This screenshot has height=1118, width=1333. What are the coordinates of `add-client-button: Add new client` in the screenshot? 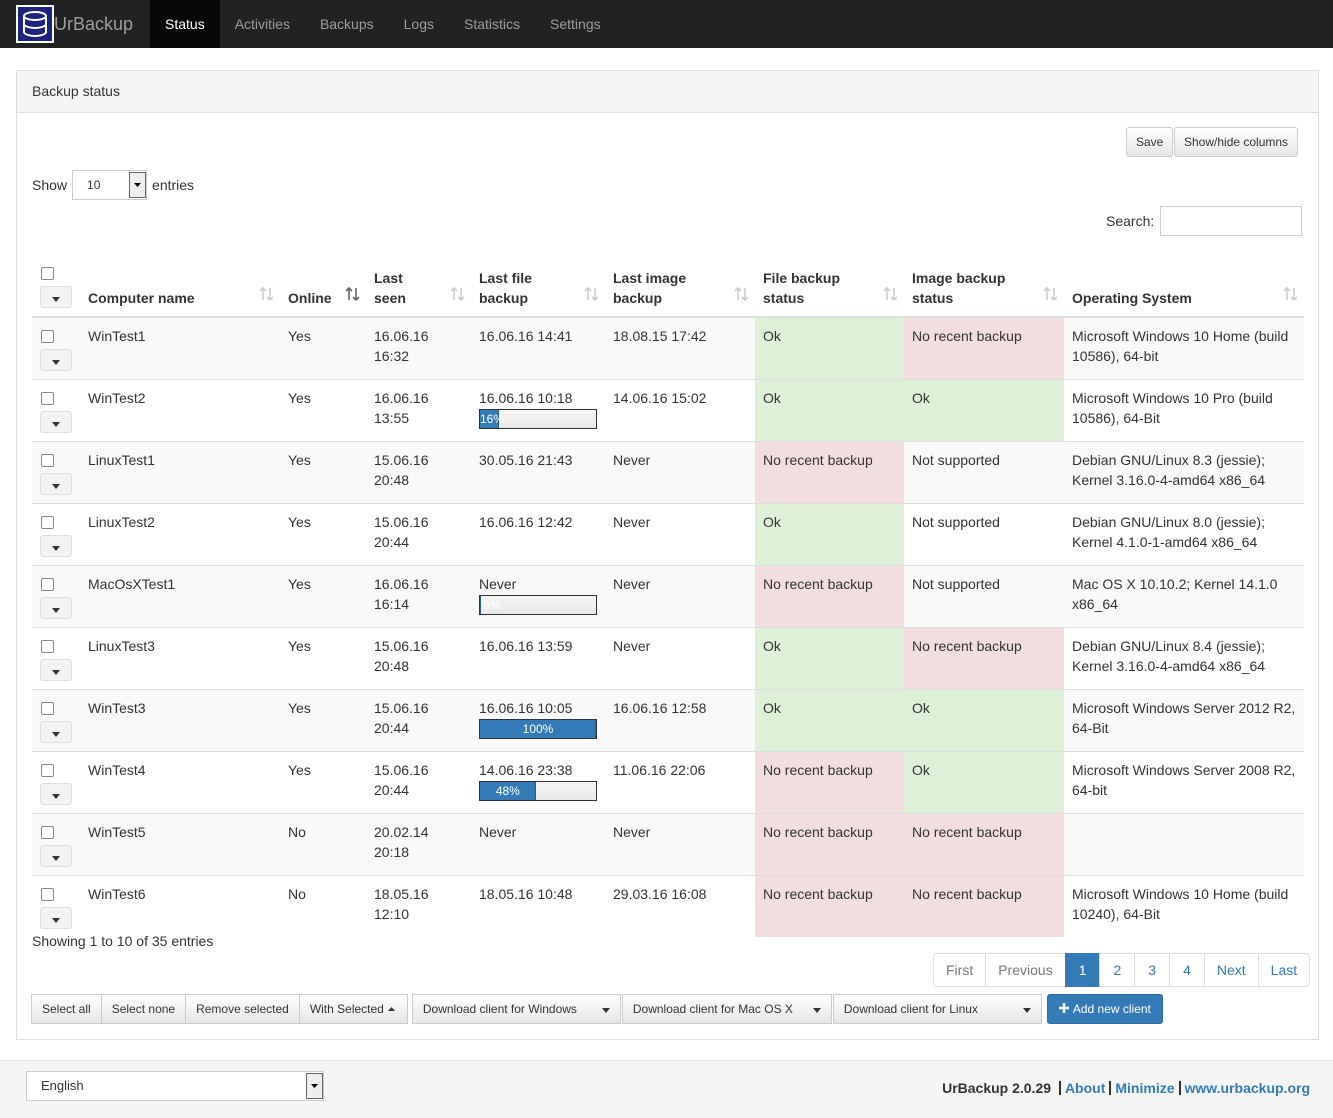 It's located at (1104, 1009).